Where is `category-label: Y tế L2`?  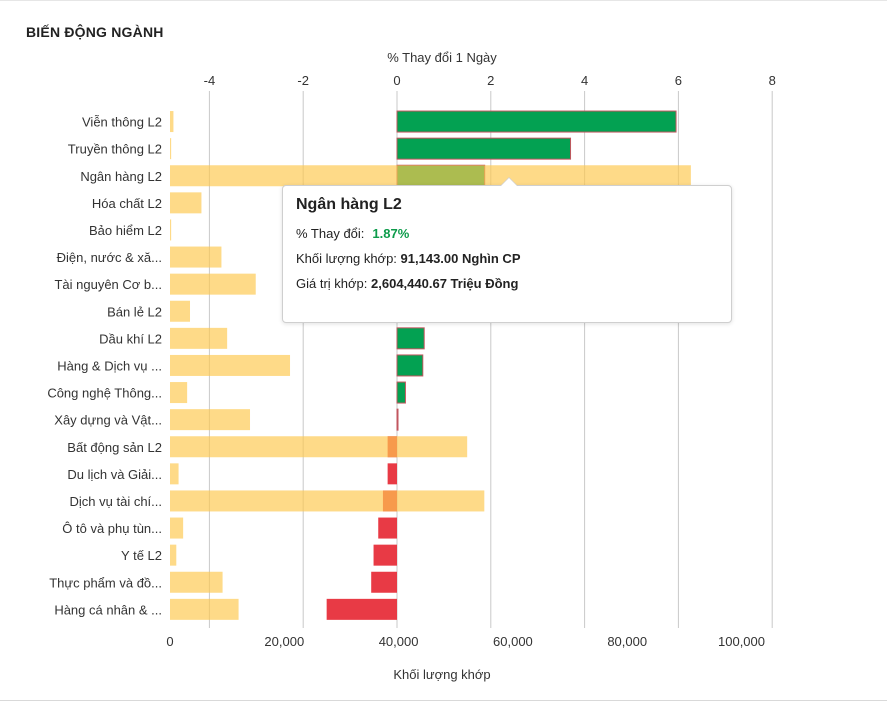 category-label: Y tế L2 is located at coordinates (141, 555).